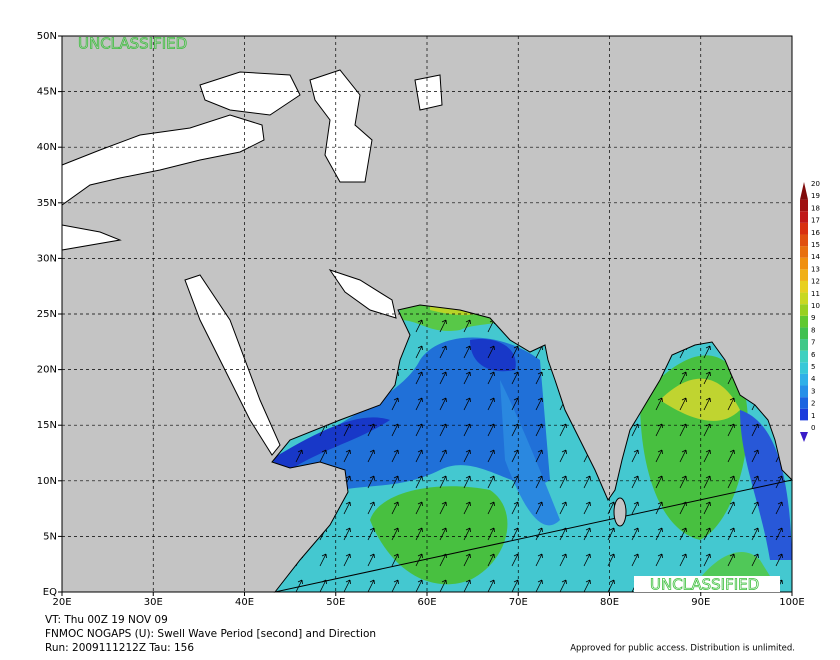 The height and width of the screenshot is (660, 840). What do you see at coordinates (700, 602) in the screenshot?
I see `lon-label: 90E` at bounding box center [700, 602].